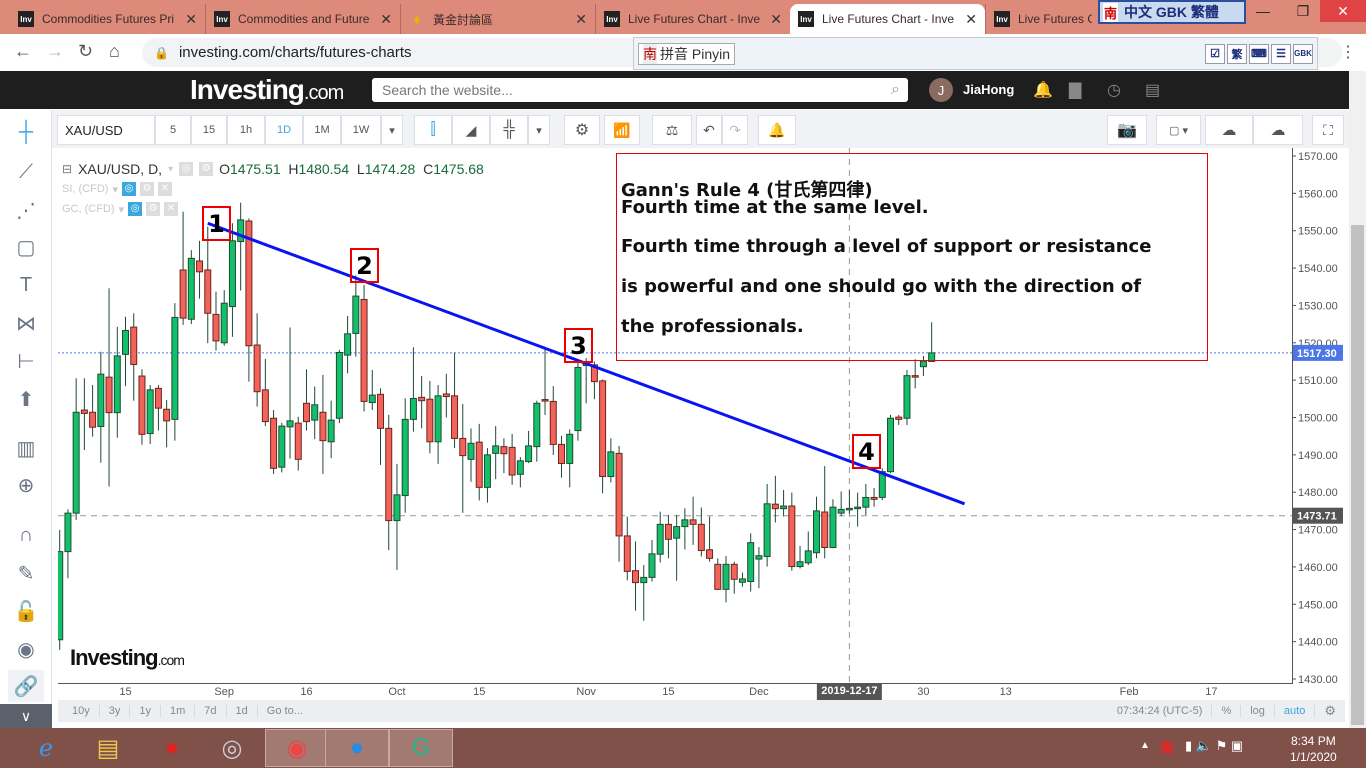 The width and height of the screenshot is (1366, 768). I want to click on unlock-icon: 🔓, so click(26, 611).